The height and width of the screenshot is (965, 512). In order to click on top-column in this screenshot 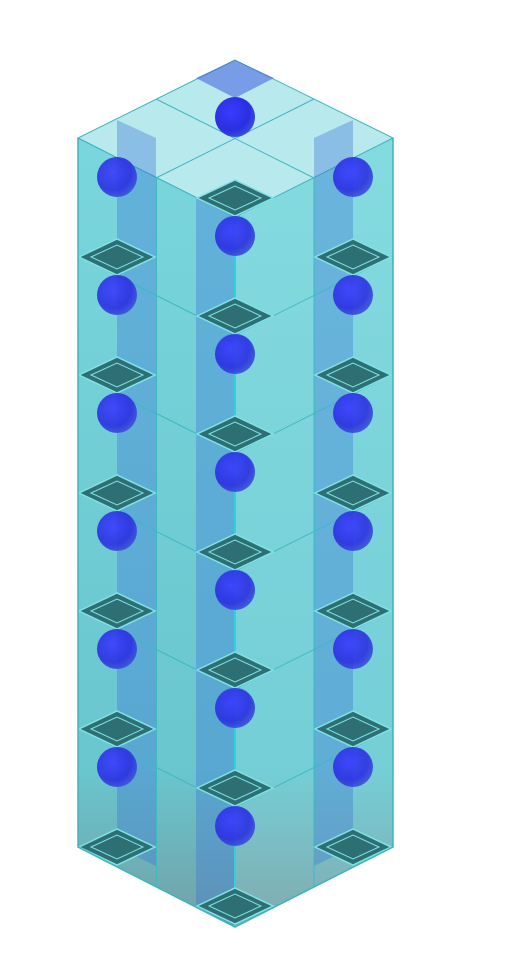, I will do `click(235, 79)`.